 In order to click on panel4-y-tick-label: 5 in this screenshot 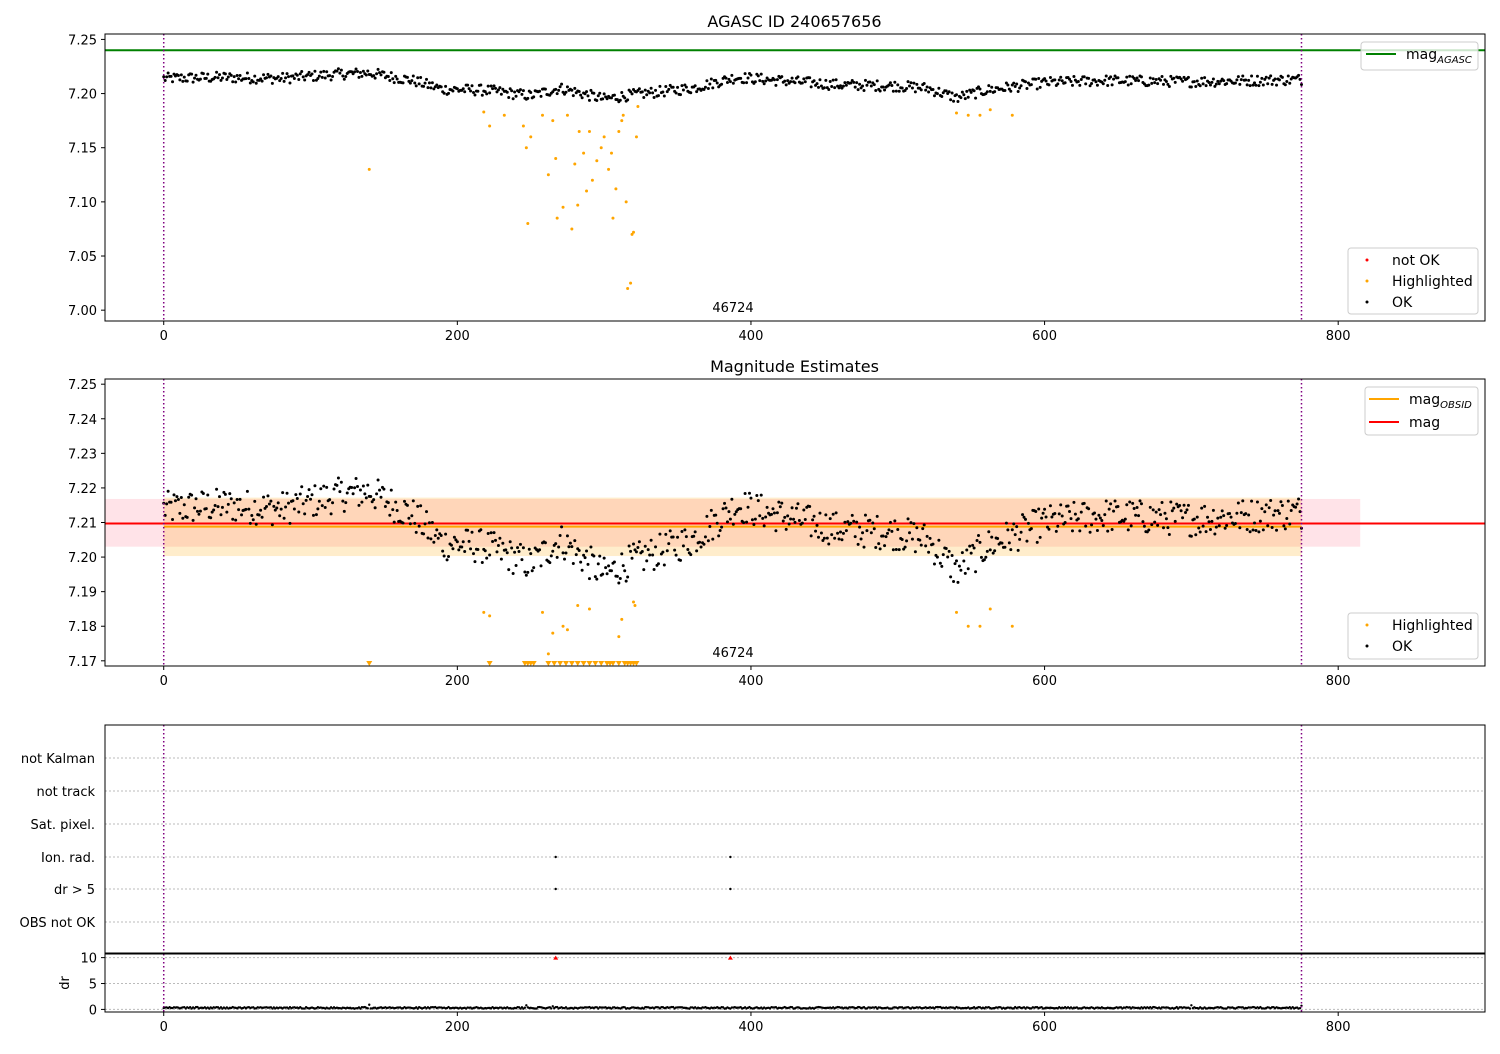, I will do `click(93, 985)`.